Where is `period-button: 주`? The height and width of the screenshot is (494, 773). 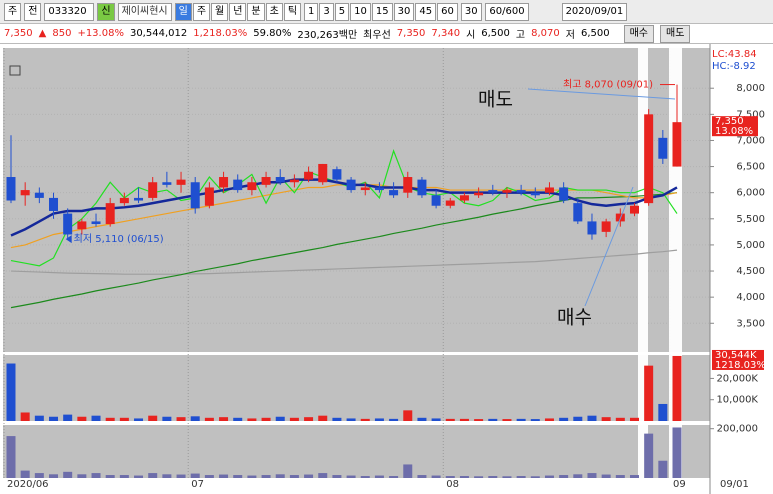
period-button: 주 is located at coordinates (201, 11).